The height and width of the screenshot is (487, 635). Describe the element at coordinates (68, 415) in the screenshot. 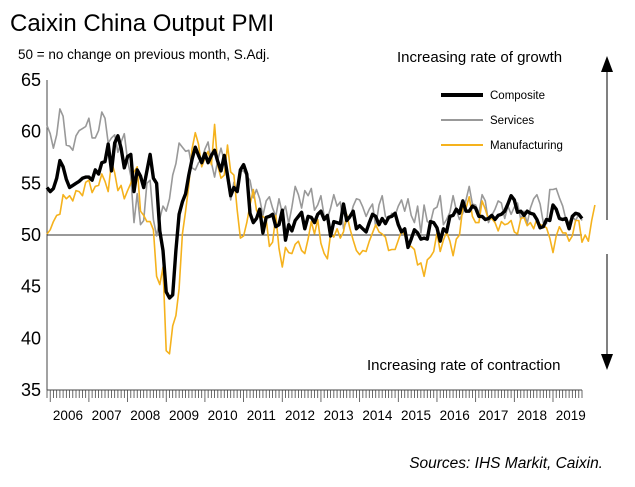

I see `x-year-label: 2006` at that location.